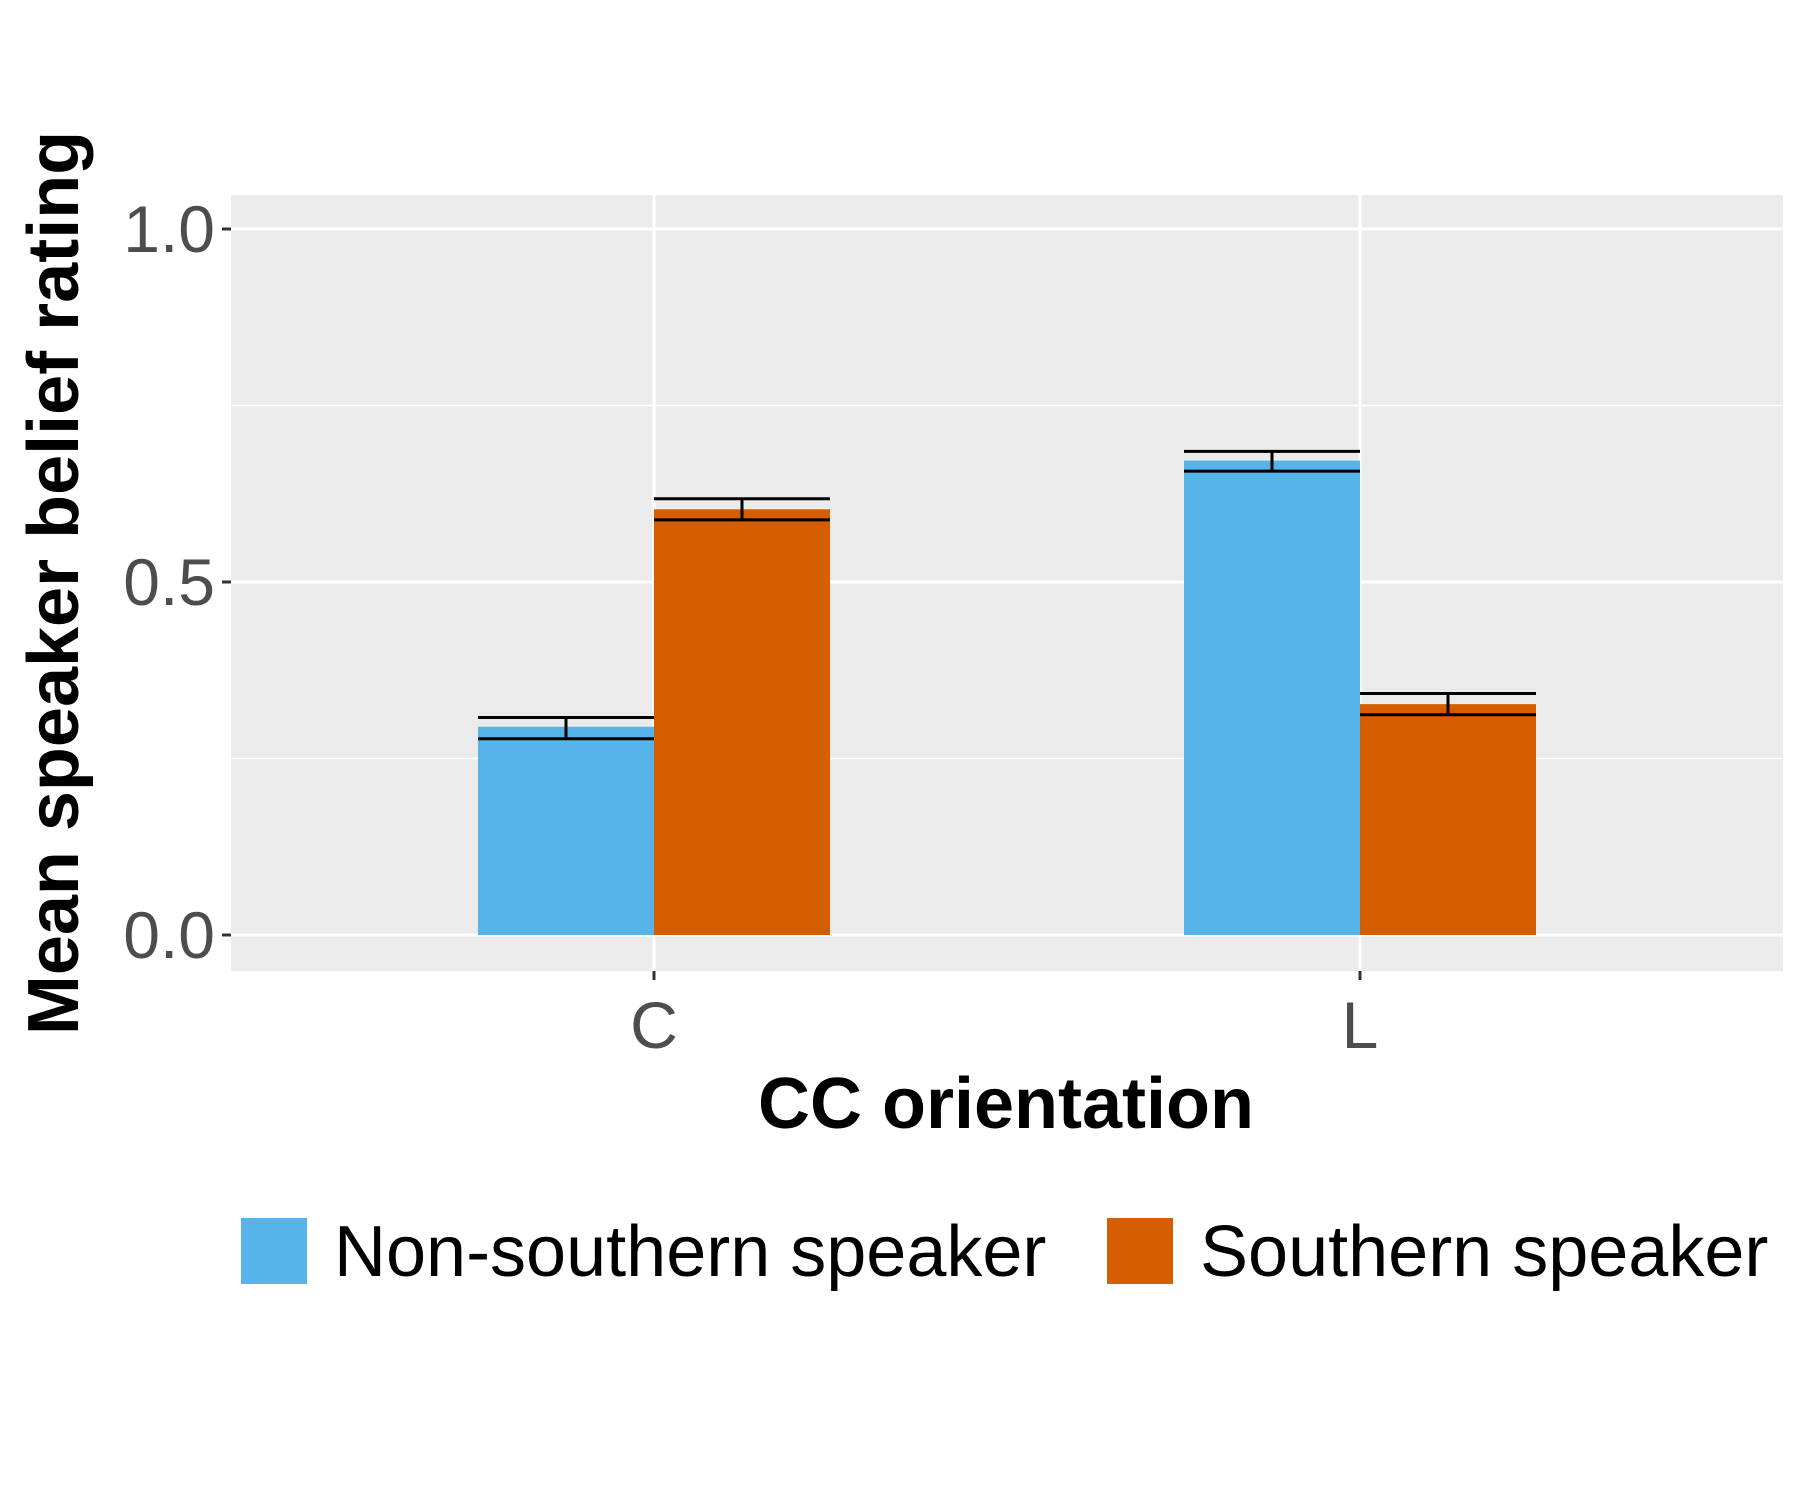 This screenshot has width=1800, height=1500. What do you see at coordinates (169, 582) in the screenshot?
I see `y-tick-label-1: 0.5` at bounding box center [169, 582].